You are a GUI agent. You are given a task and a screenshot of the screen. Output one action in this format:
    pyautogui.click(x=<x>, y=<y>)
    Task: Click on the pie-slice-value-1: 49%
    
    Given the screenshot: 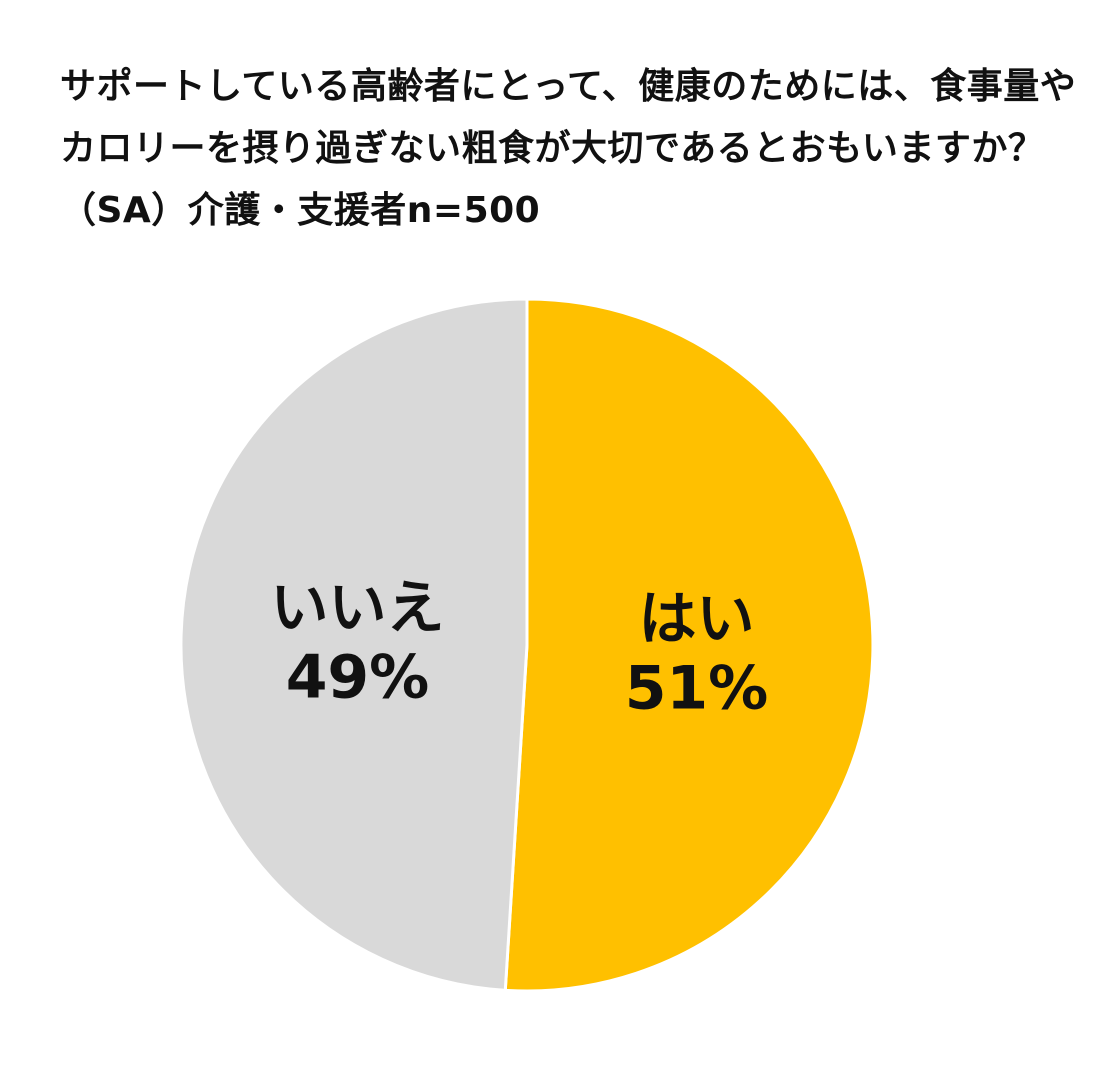 What is the action you would take?
    pyautogui.click(x=358, y=678)
    